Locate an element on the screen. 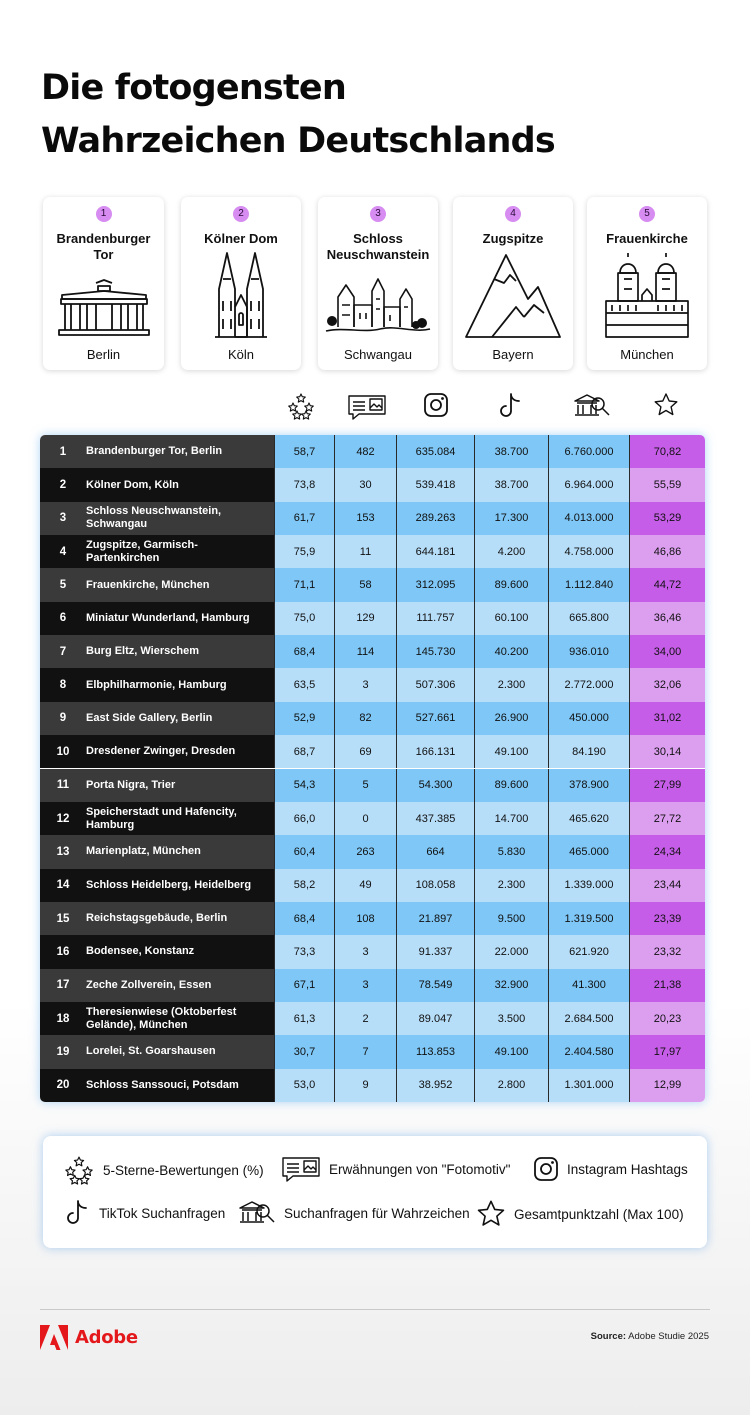  tiktok-searches-cell: 9.500 is located at coordinates (511, 918).